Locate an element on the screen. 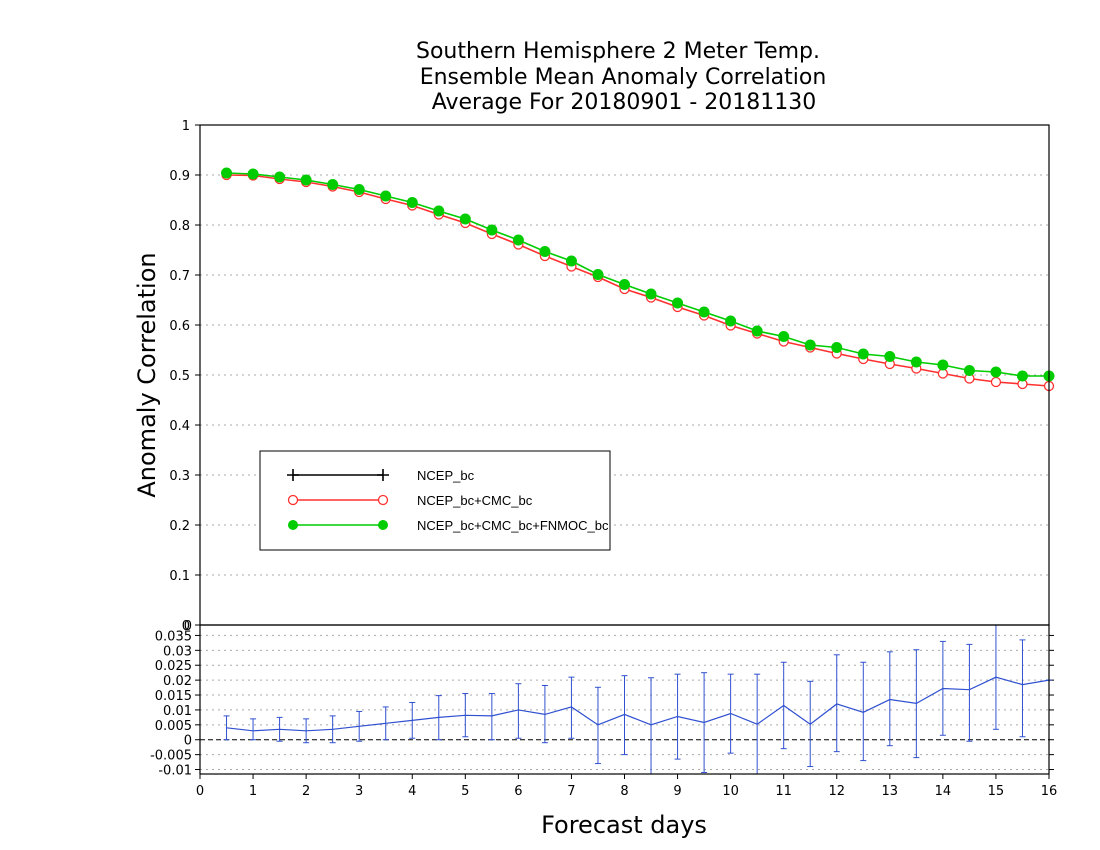  x-tick-label: 12 is located at coordinates (836, 791).